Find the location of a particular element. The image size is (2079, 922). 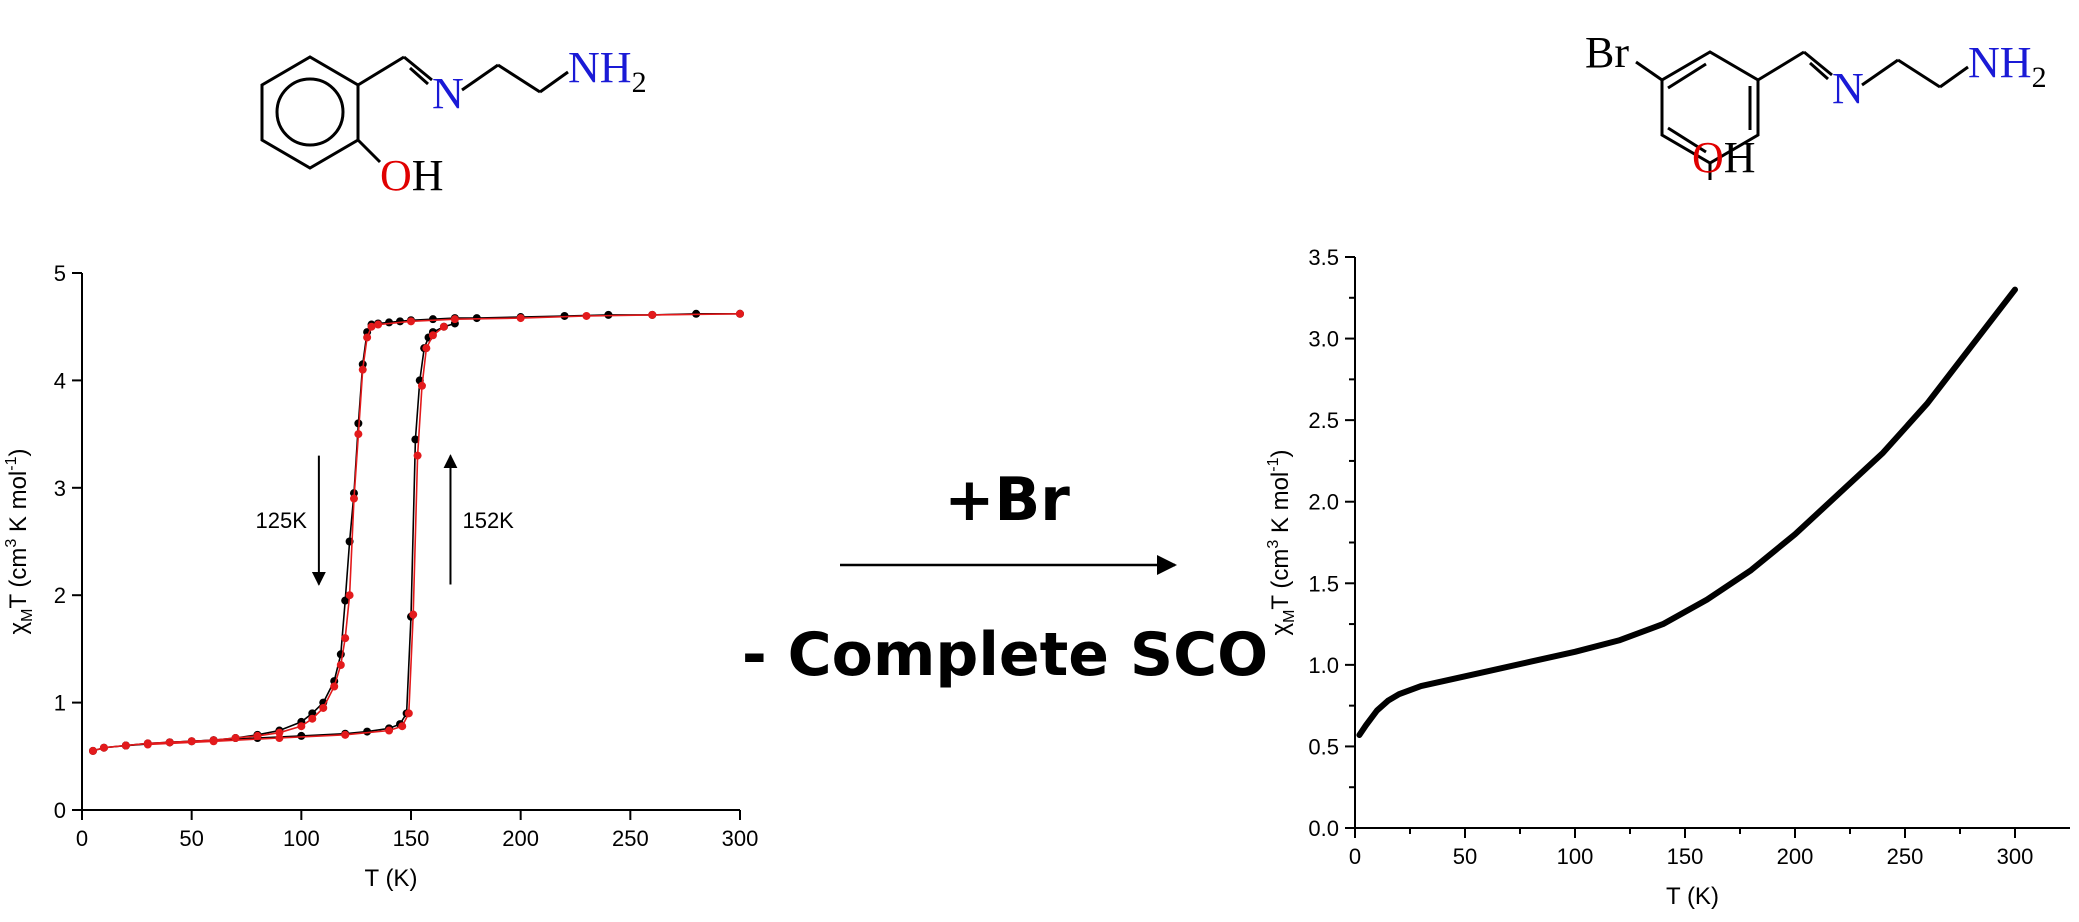

y-tick-label: 0.0 is located at coordinates (1323, 828).